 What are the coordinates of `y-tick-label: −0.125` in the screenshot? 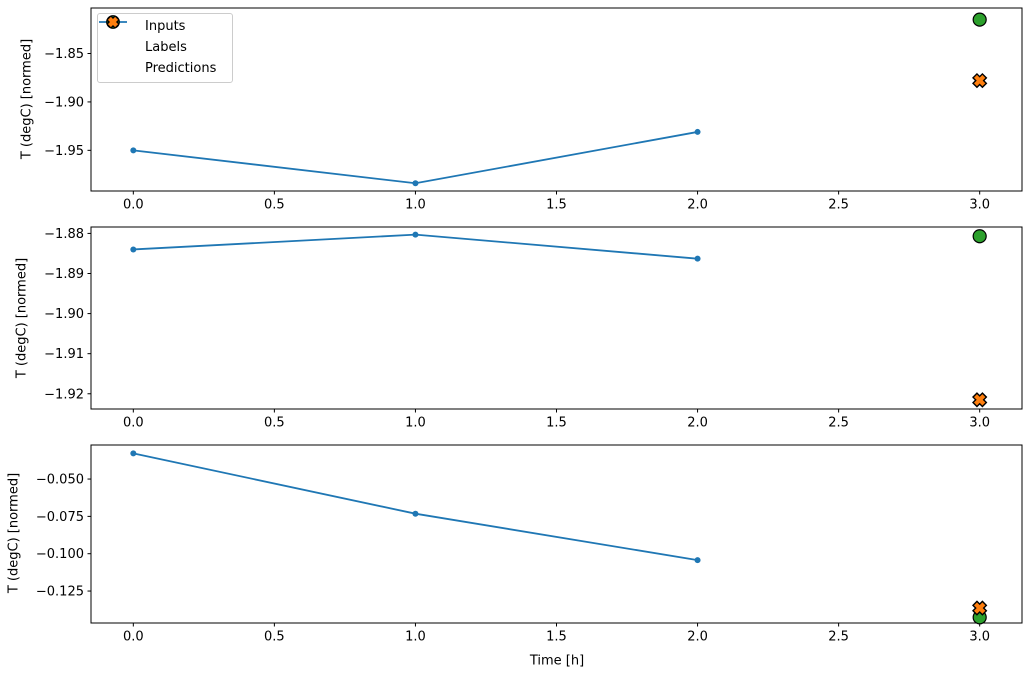 It's located at (60, 592).